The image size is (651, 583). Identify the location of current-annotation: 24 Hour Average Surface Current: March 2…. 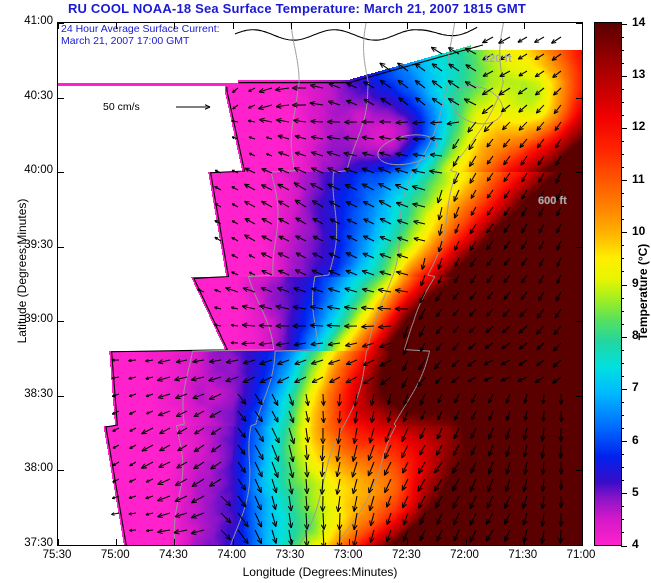
(140, 35).